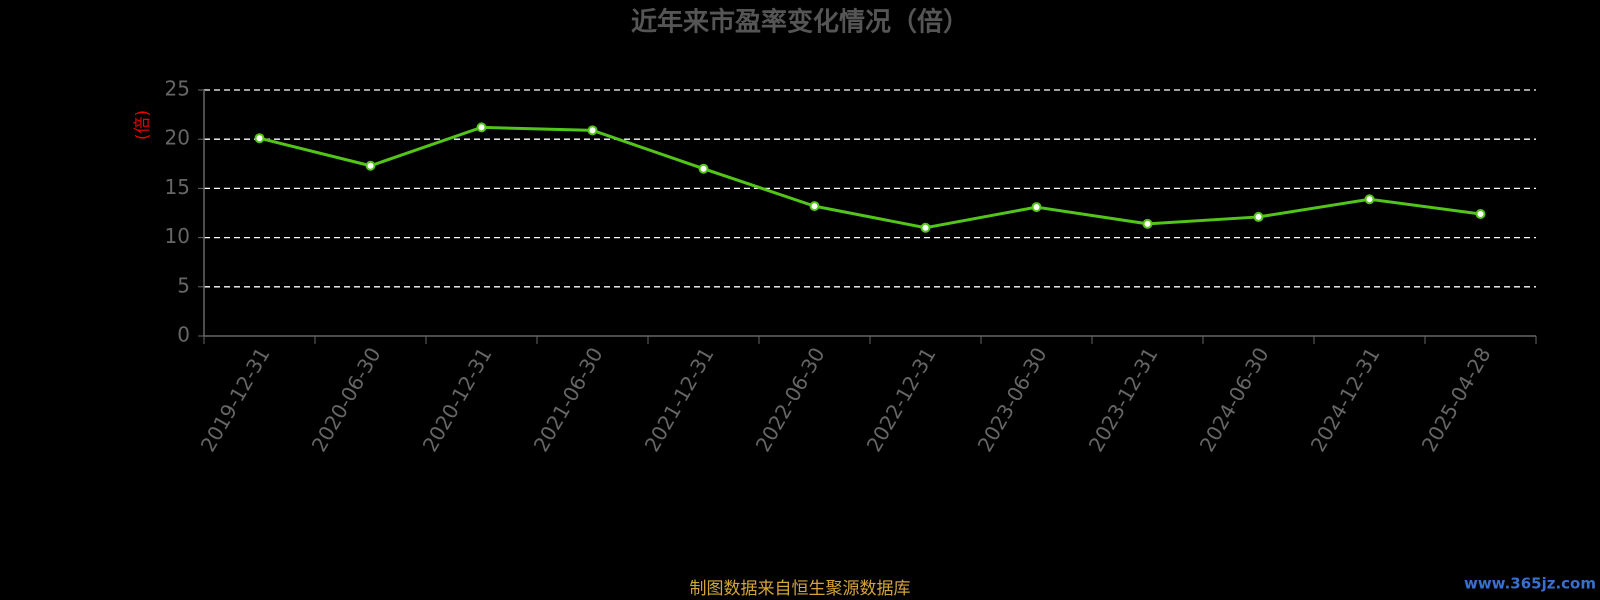  Describe the element at coordinates (183, 335) in the screenshot. I see `y-tick-label: 0` at that location.